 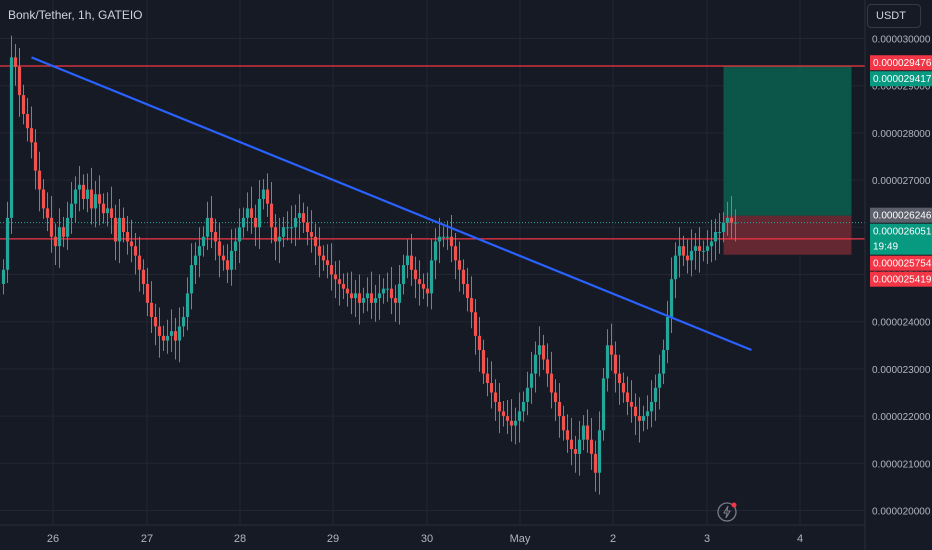 What do you see at coordinates (894, 16) in the screenshot?
I see `currency-button: USDT` at bounding box center [894, 16].